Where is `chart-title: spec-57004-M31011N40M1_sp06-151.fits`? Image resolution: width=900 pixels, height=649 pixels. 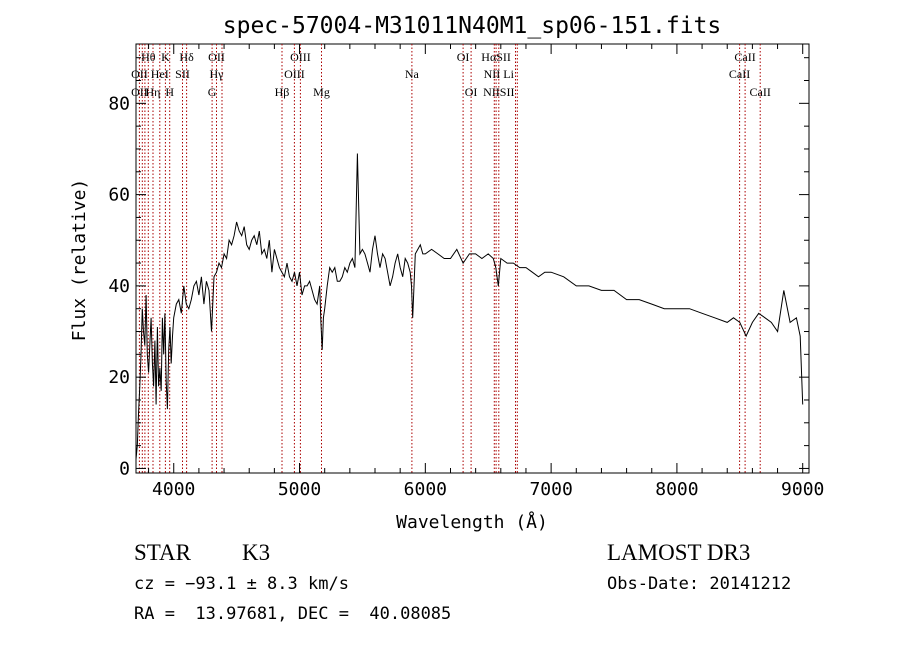 chart-title: spec-57004-M31011N40M1_sp06-151.fits is located at coordinates (472, 26).